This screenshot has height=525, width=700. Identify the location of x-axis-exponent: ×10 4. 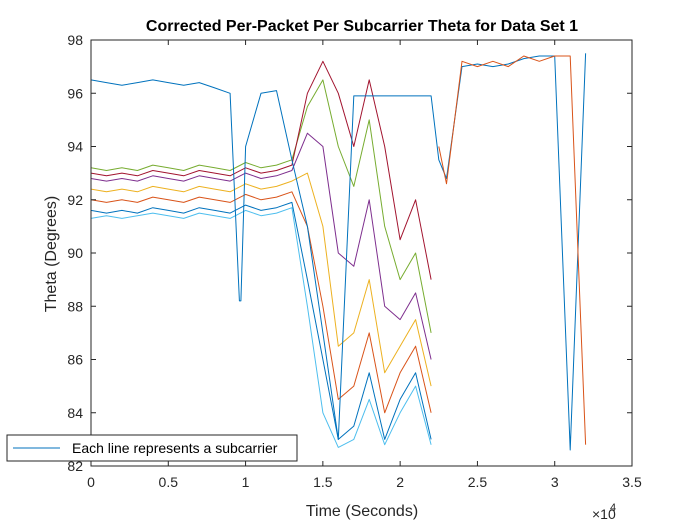
(604, 512).